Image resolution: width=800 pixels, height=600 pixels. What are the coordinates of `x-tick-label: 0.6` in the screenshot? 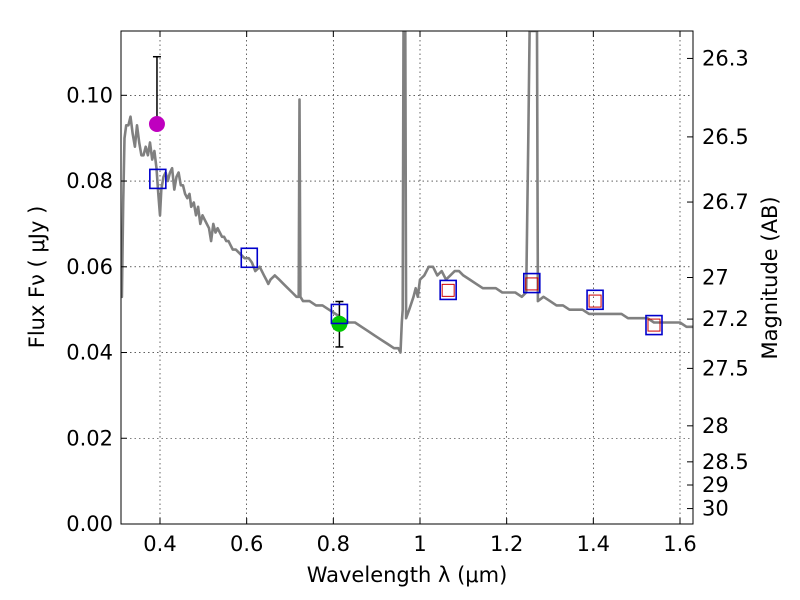 It's located at (246, 544).